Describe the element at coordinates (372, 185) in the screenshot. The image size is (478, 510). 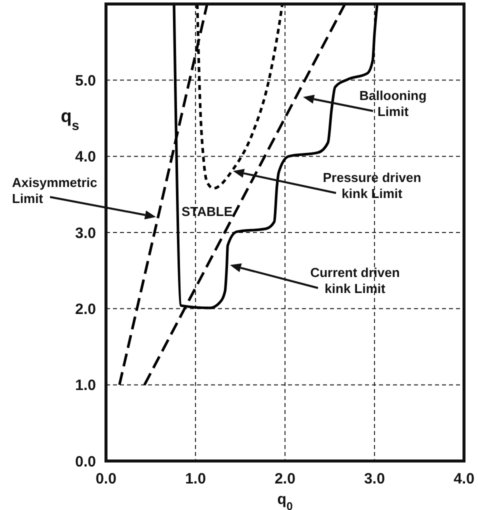
I see `annotation: Pressure driven kink Limit` at that location.